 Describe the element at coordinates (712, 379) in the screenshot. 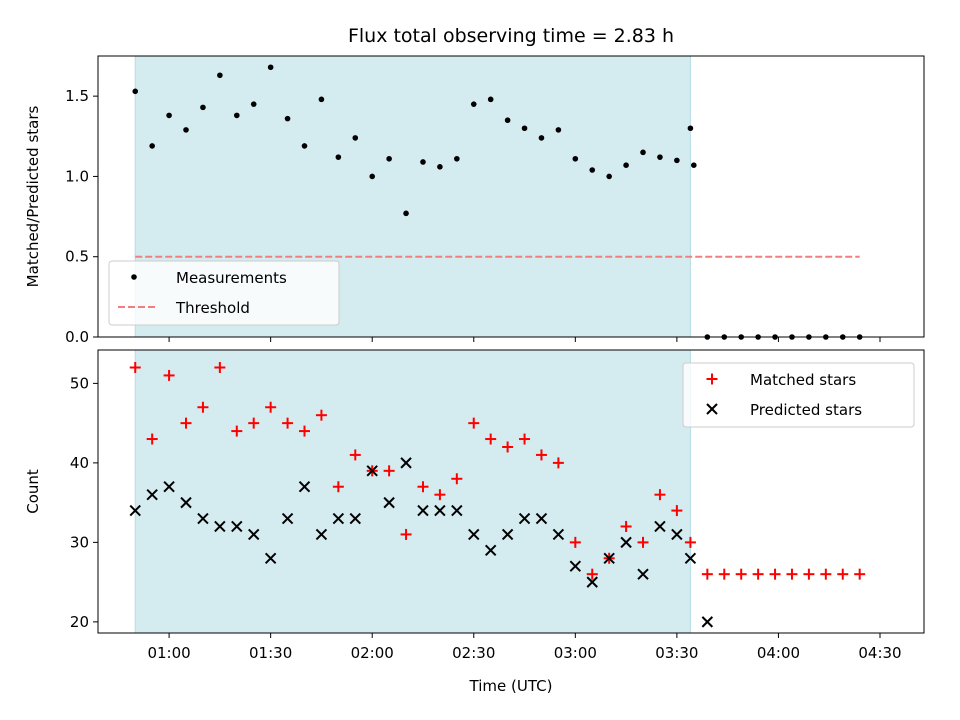

I see `legend-marker-plus` at that location.